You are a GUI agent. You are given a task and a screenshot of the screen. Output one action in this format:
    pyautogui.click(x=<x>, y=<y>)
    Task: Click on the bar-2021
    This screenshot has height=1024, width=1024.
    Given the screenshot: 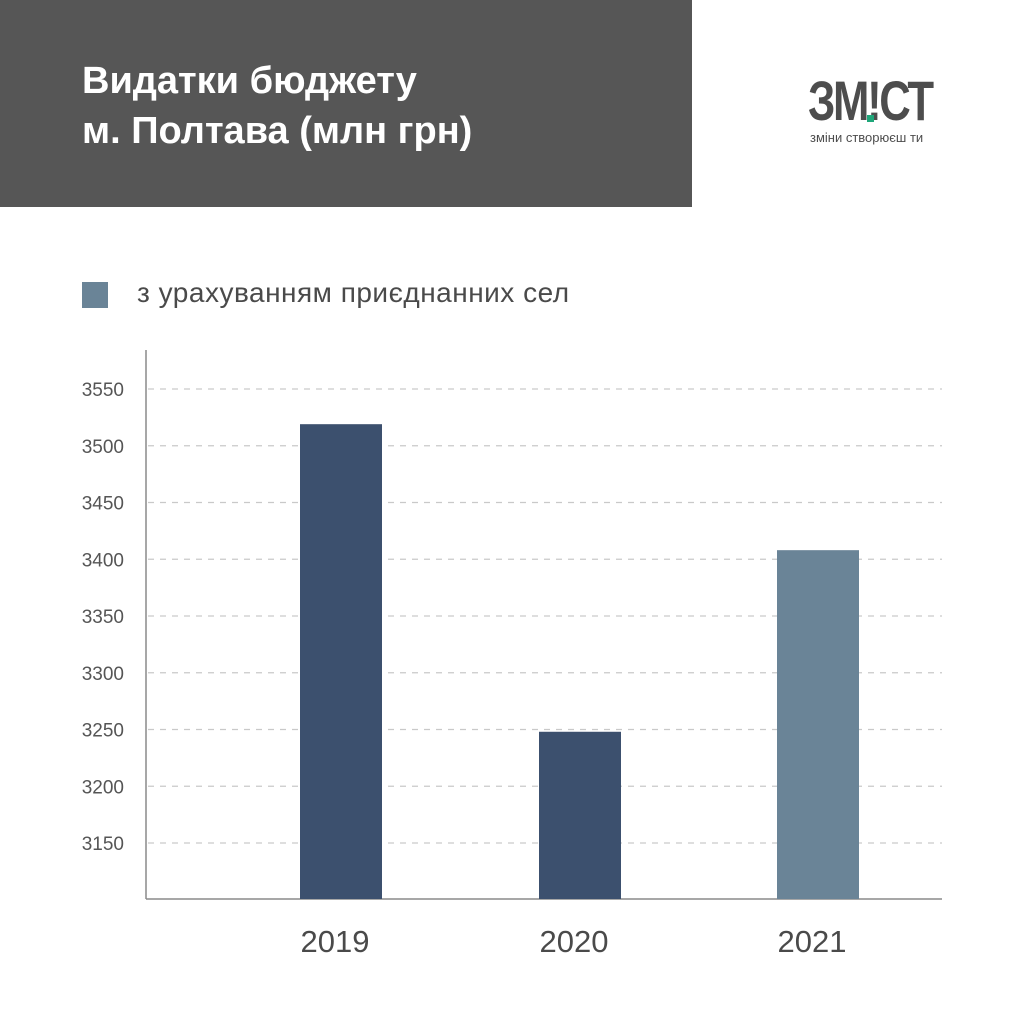 What is the action you would take?
    pyautogui.click(x=818, y=724)
    